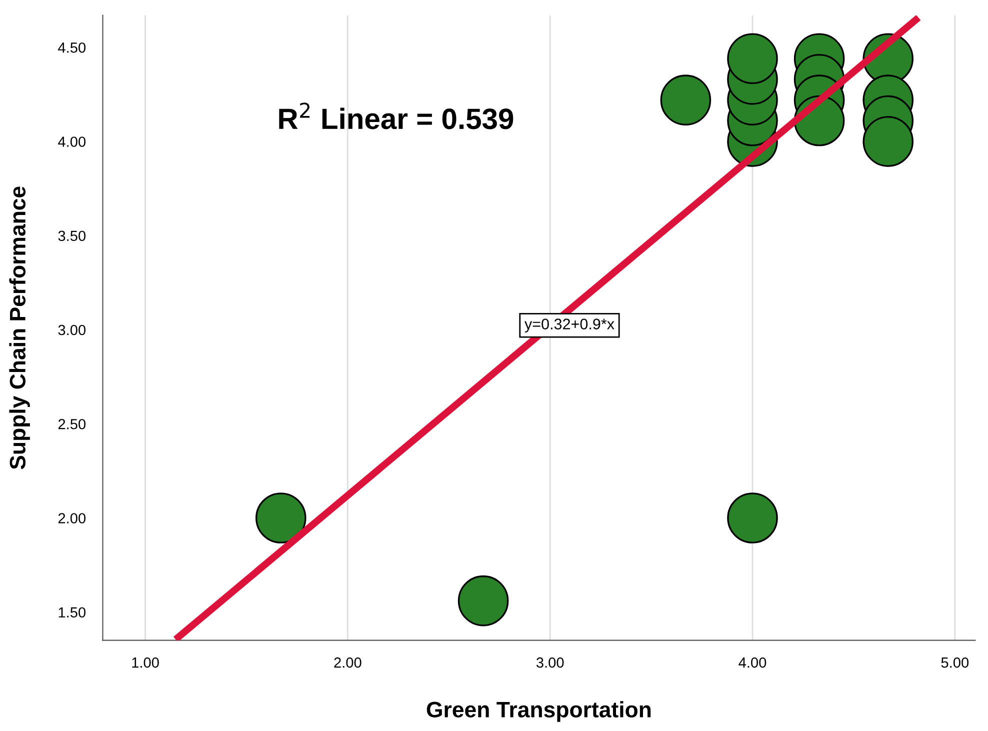 Image resolution: width=988 pixels, height=731 pixels. What do you see at coordinates (72, 236) in the screenshot?
I see `y-tick-label: 3.50` at bounding box center [72, 236].